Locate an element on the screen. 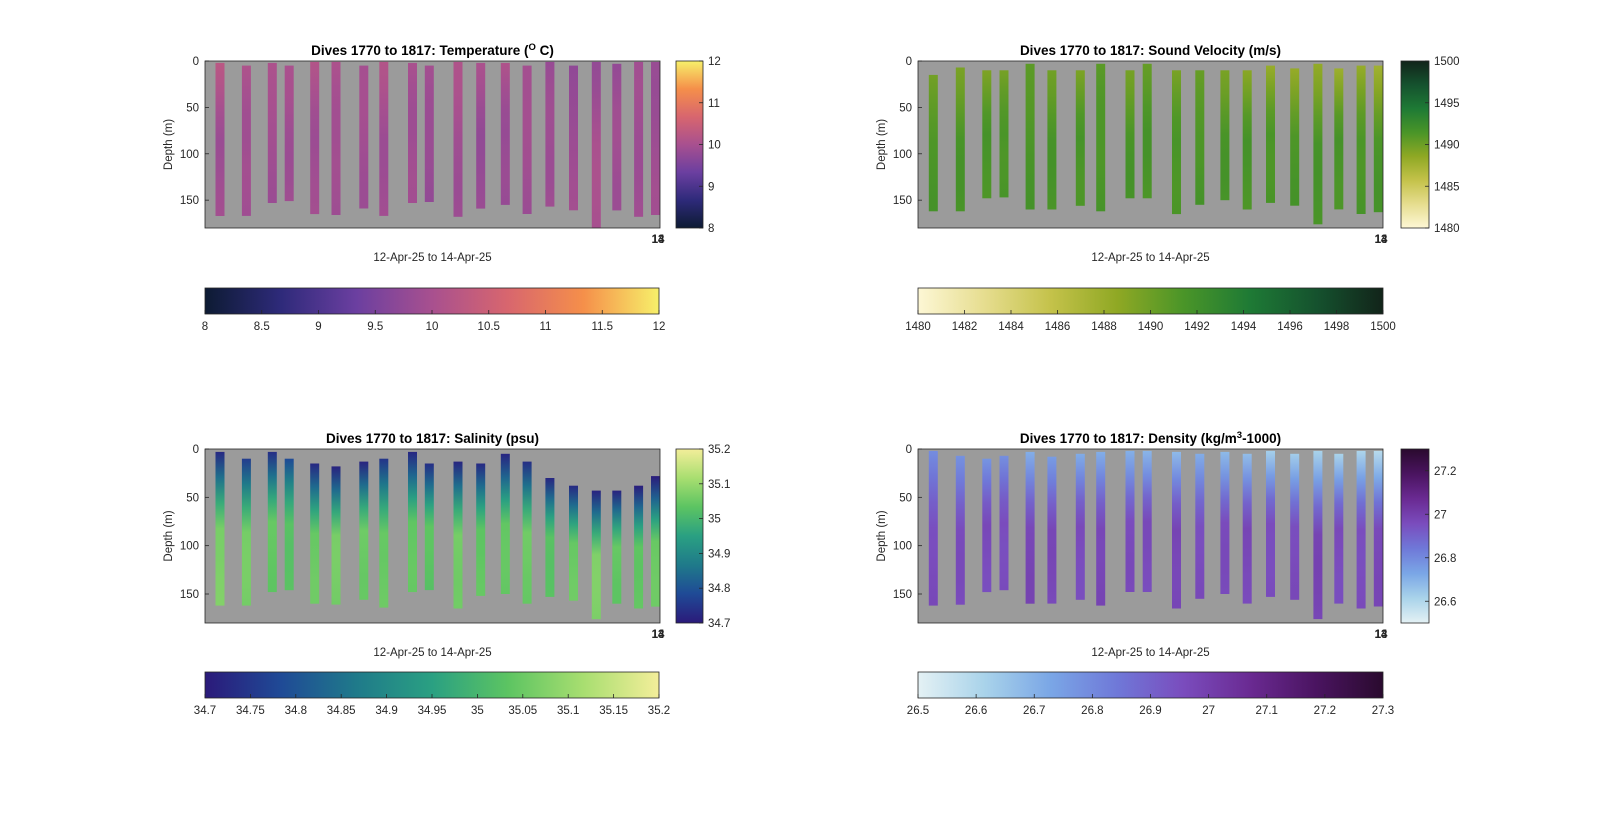 This screenshot has width=1600, height=815. bottom-colorbar is located at coordinates (1150, 301).